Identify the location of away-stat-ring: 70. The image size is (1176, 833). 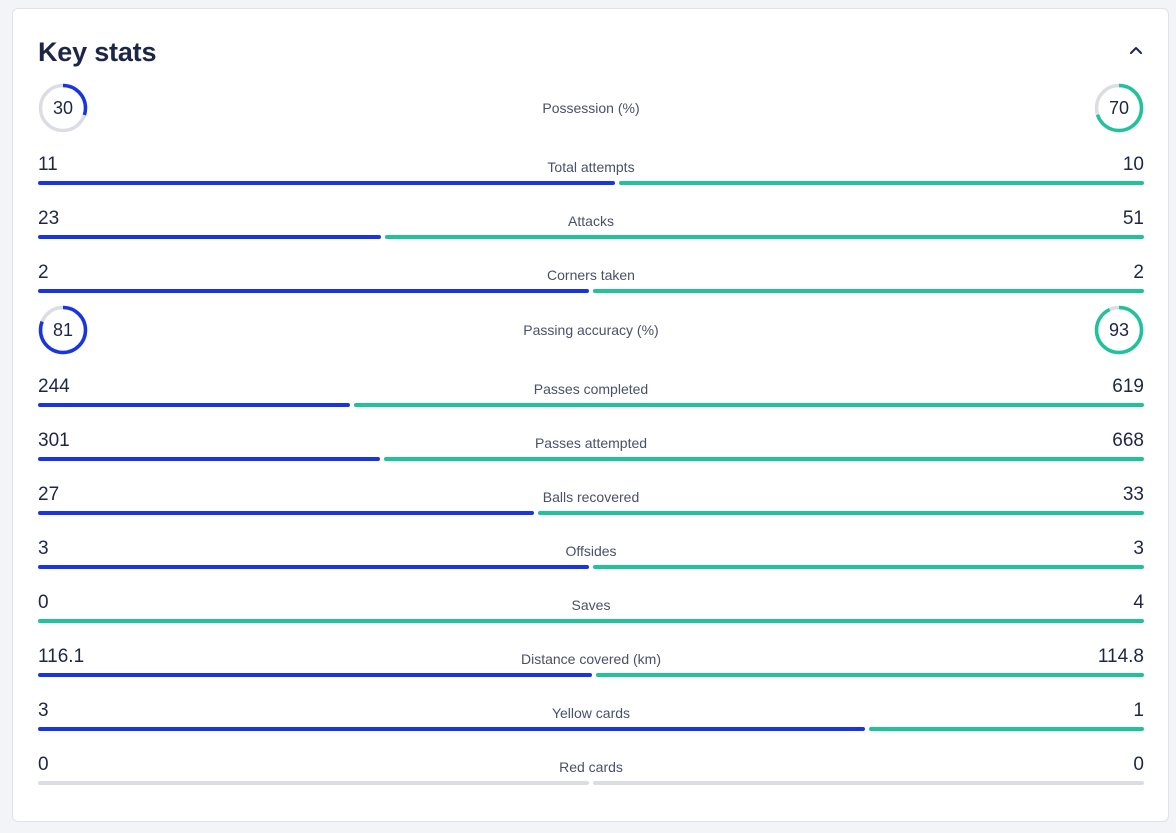
(1119, 108).